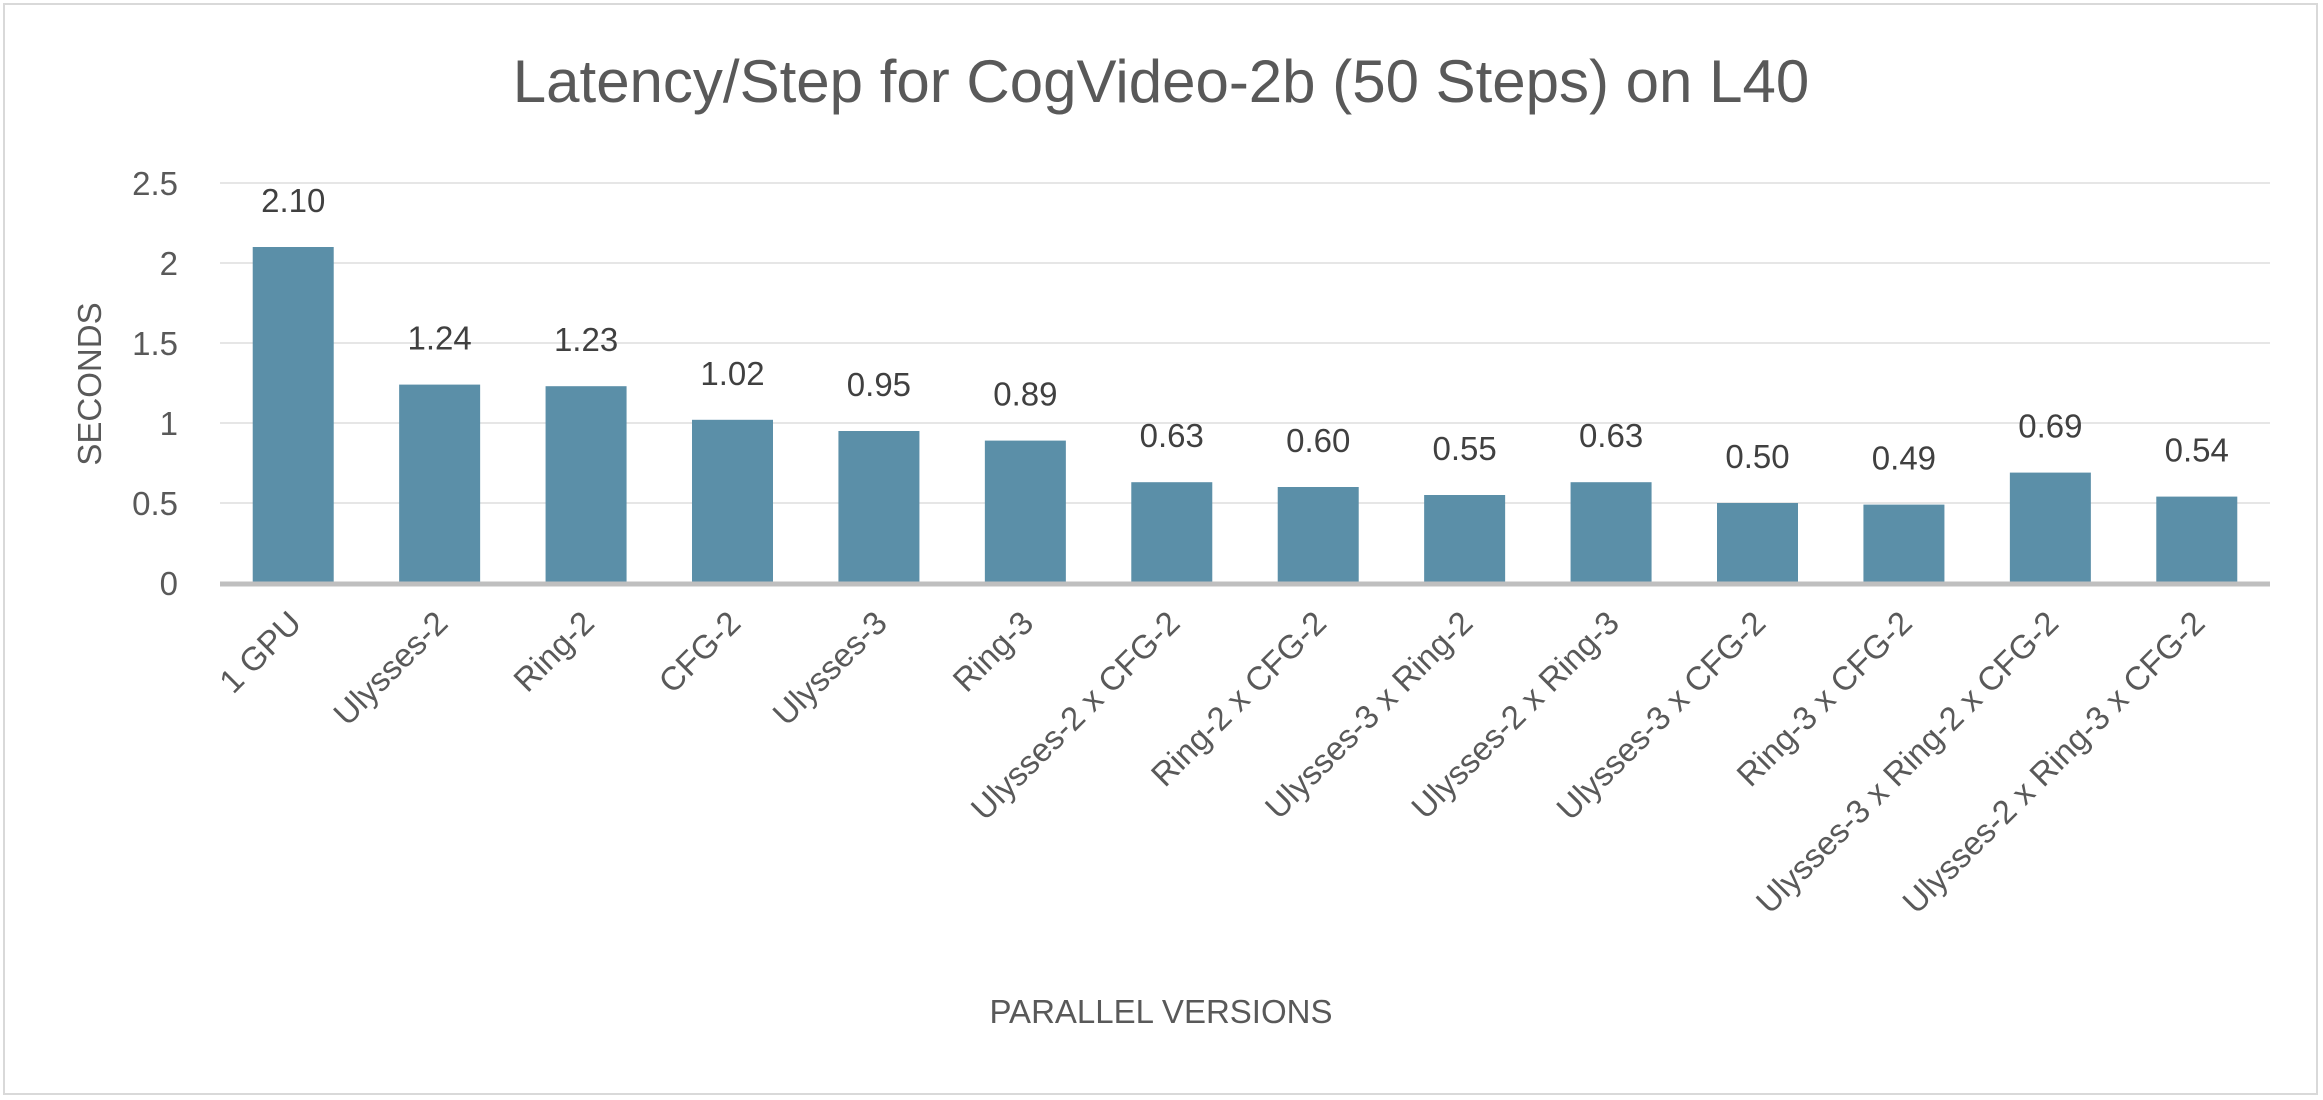  What do you see at coordinates (169, 263) in the screenshot?
I see `y-tick-label: 2` at bounding box center [169, 263].